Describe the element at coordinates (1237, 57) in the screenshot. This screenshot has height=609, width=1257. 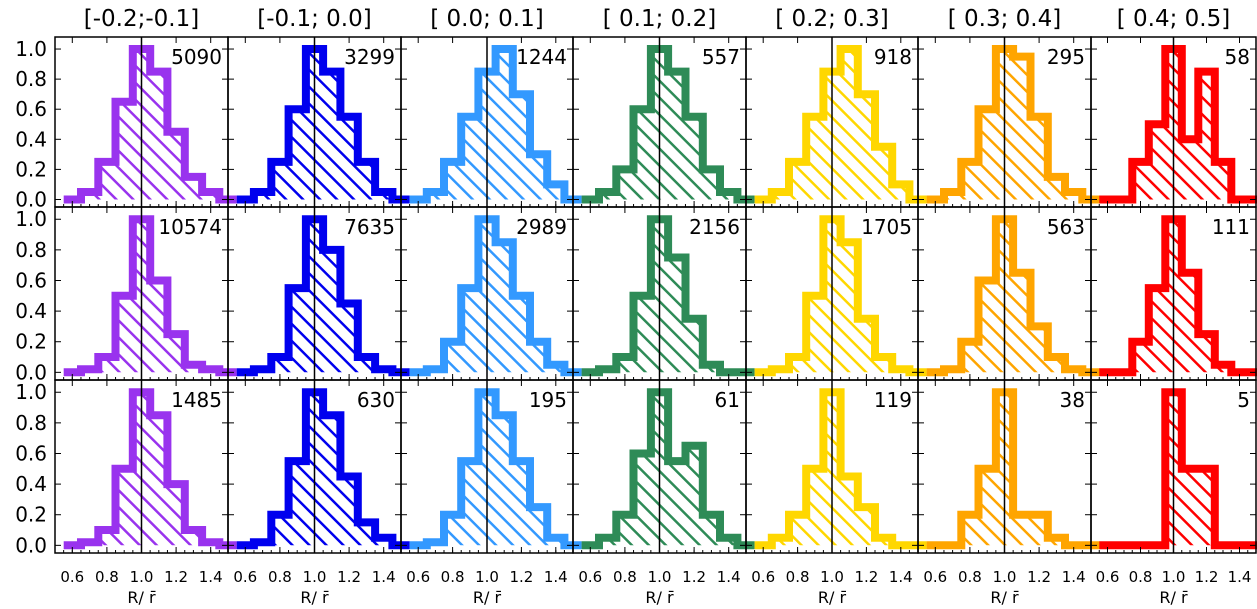
I see `count-label-r0-c6: 58` at that location.